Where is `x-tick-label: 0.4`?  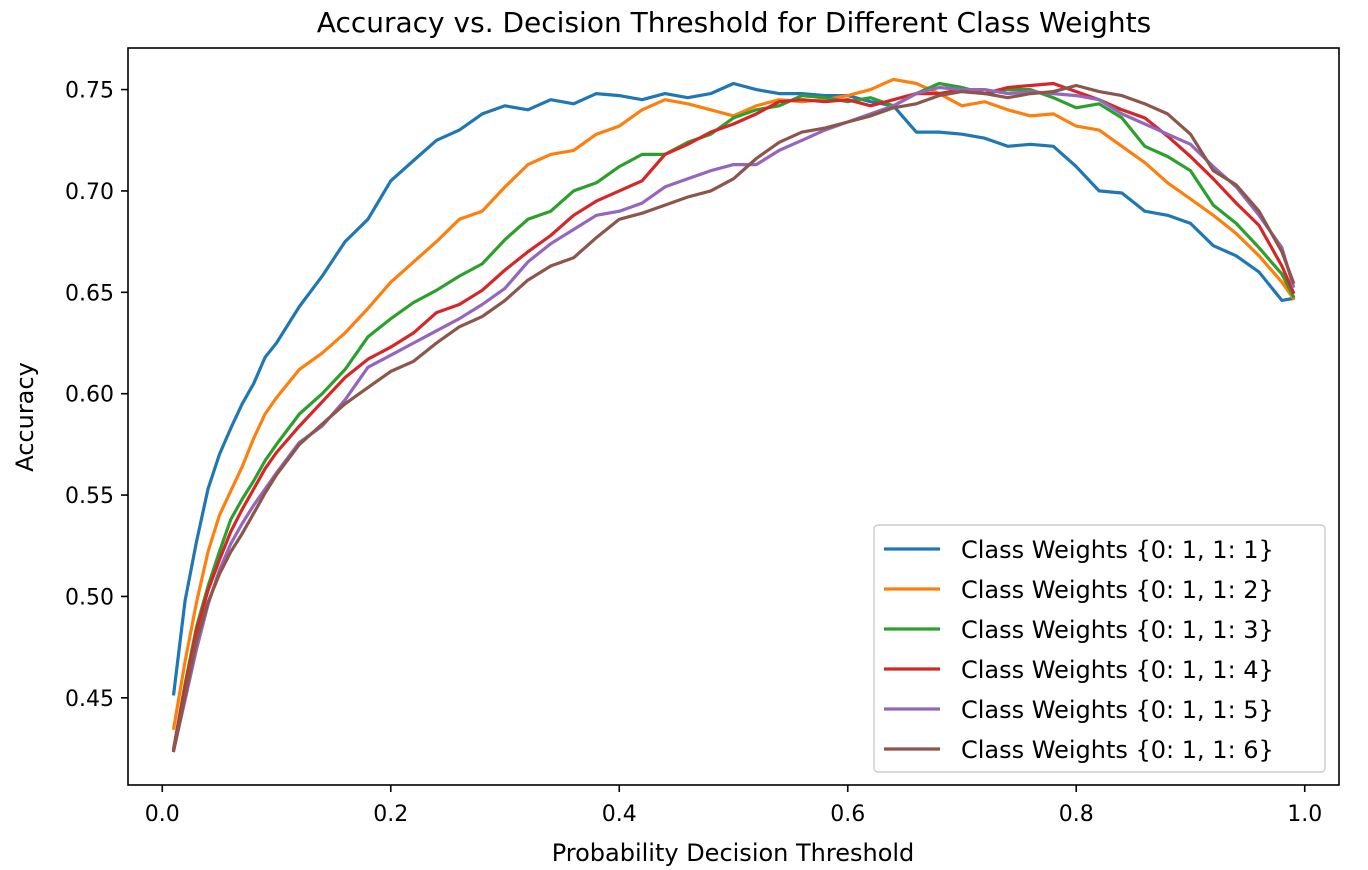
x-tick-label: 0.4 is located at coordinates (619, 814).